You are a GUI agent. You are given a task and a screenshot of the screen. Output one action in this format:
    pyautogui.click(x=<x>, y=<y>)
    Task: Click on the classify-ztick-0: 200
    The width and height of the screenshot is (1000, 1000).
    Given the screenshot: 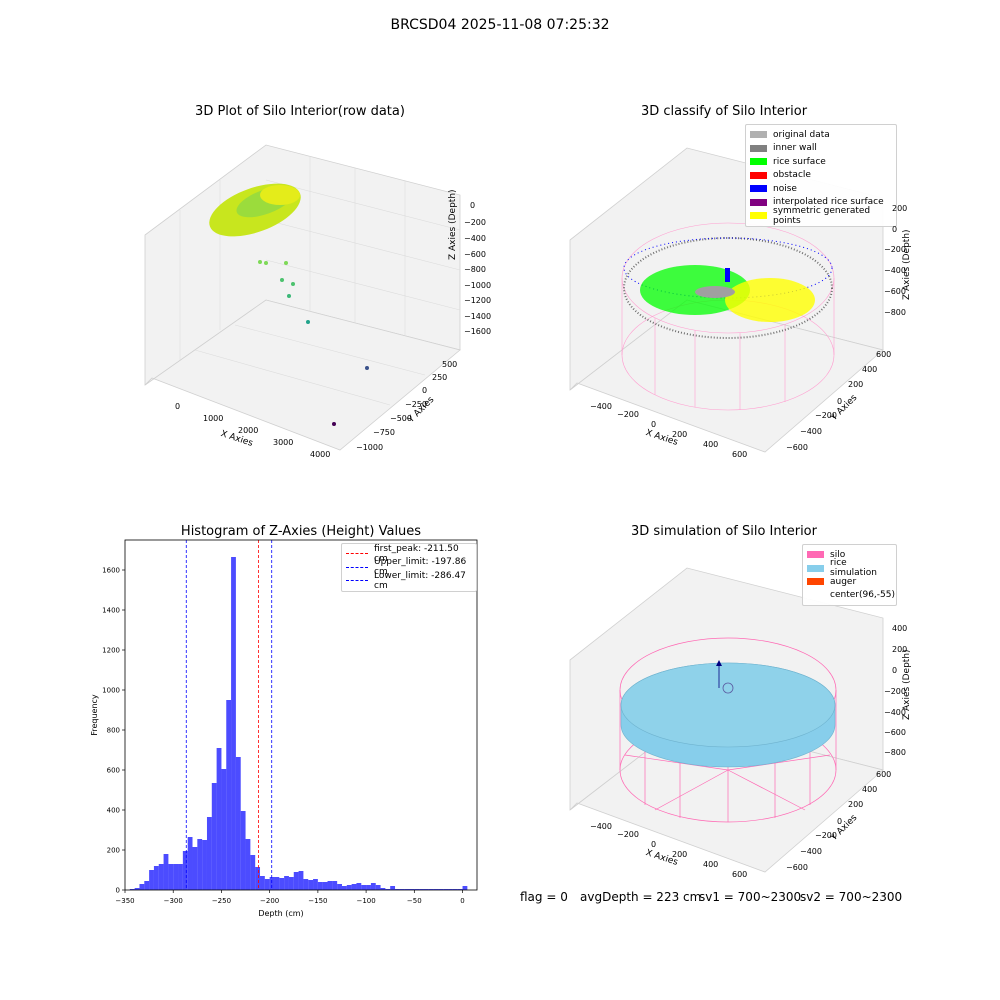 What is the action you would take?
    pyautogui.click(x=900, y=208)
    